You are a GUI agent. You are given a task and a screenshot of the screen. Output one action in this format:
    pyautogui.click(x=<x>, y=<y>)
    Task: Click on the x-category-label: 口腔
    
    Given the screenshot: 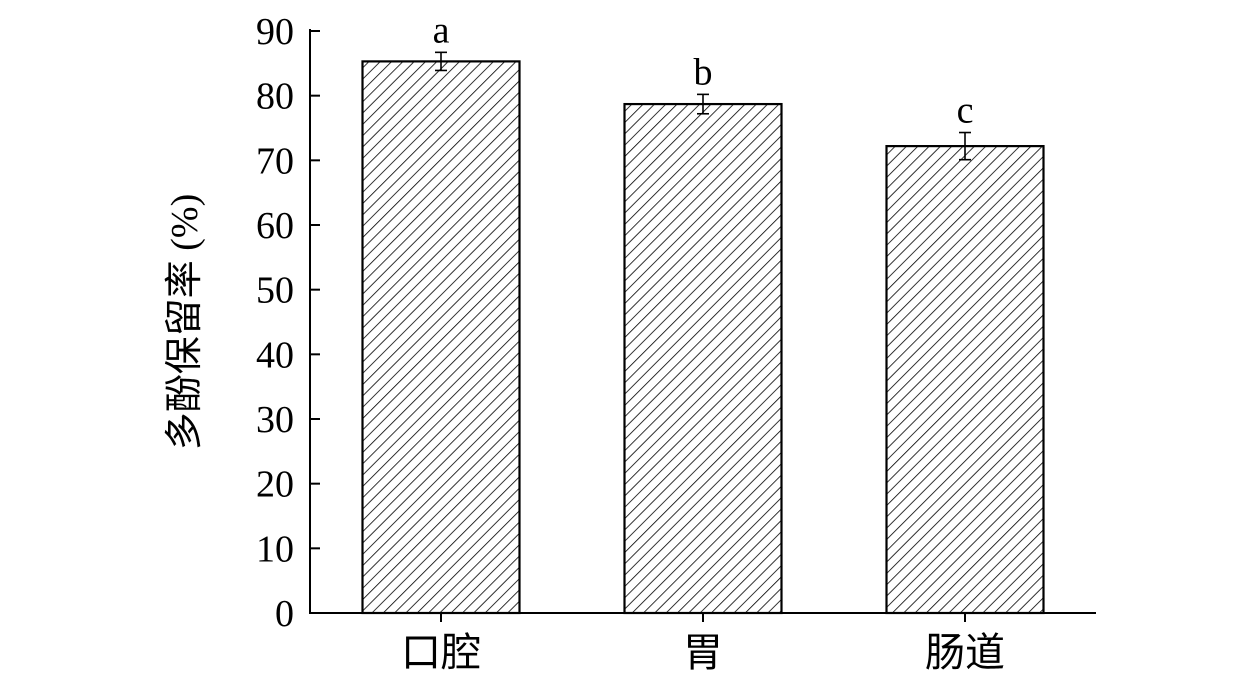 What is the action you would take?
    pyautogui.click(x=441, y=652)
    